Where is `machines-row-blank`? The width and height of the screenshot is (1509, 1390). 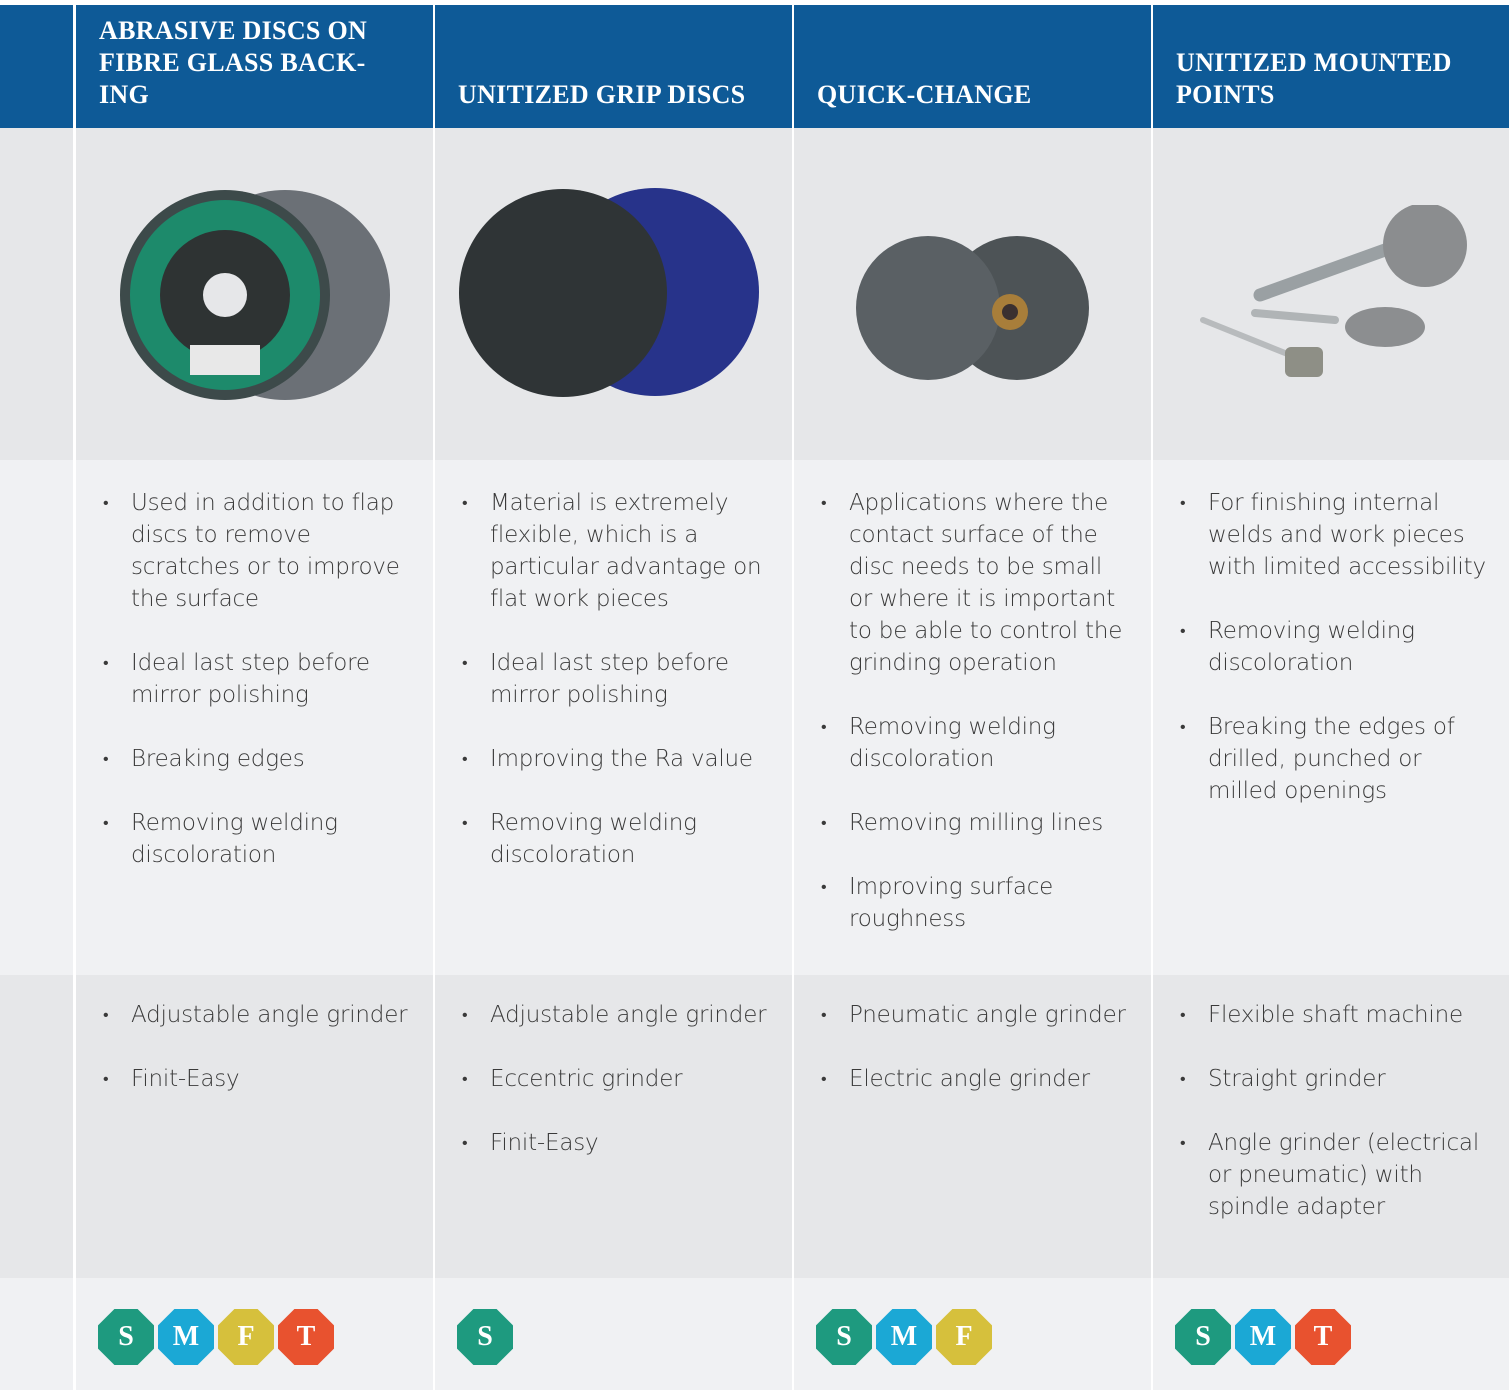 machines-row-blank is located at coordinates (36, 1126).